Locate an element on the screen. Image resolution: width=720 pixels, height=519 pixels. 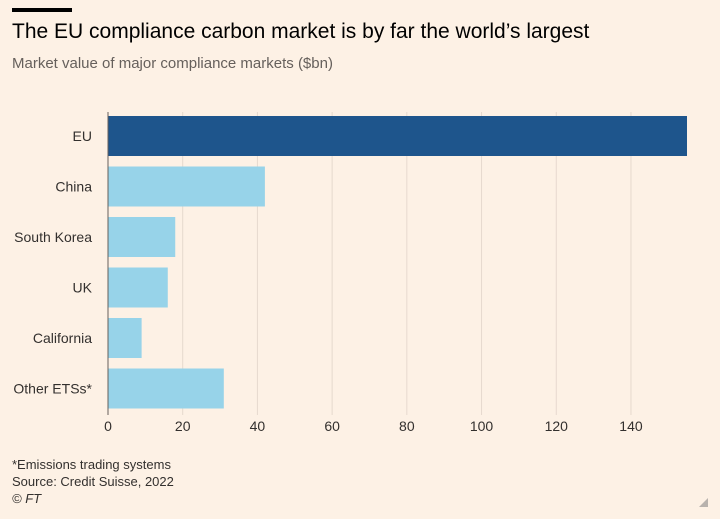
x-tick-label: 120 is located at coordinates (557, 426).